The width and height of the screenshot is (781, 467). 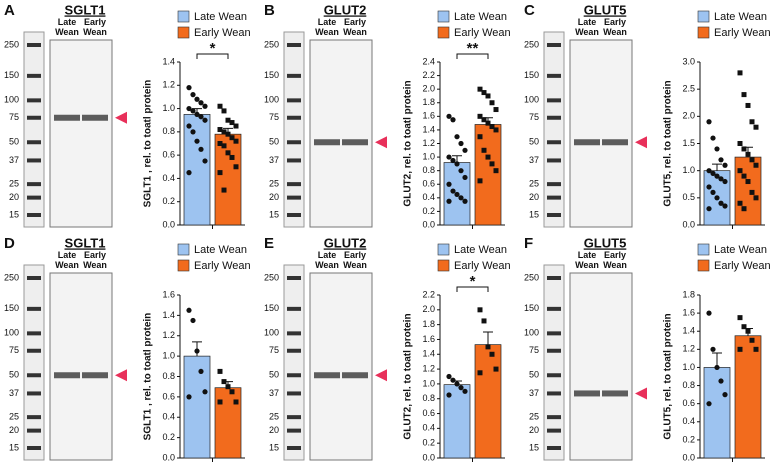 What do you see at coordinates (85, 9) in the screenshot?
I see `blot-title: SGLT1` at bounding box center [85, 9].